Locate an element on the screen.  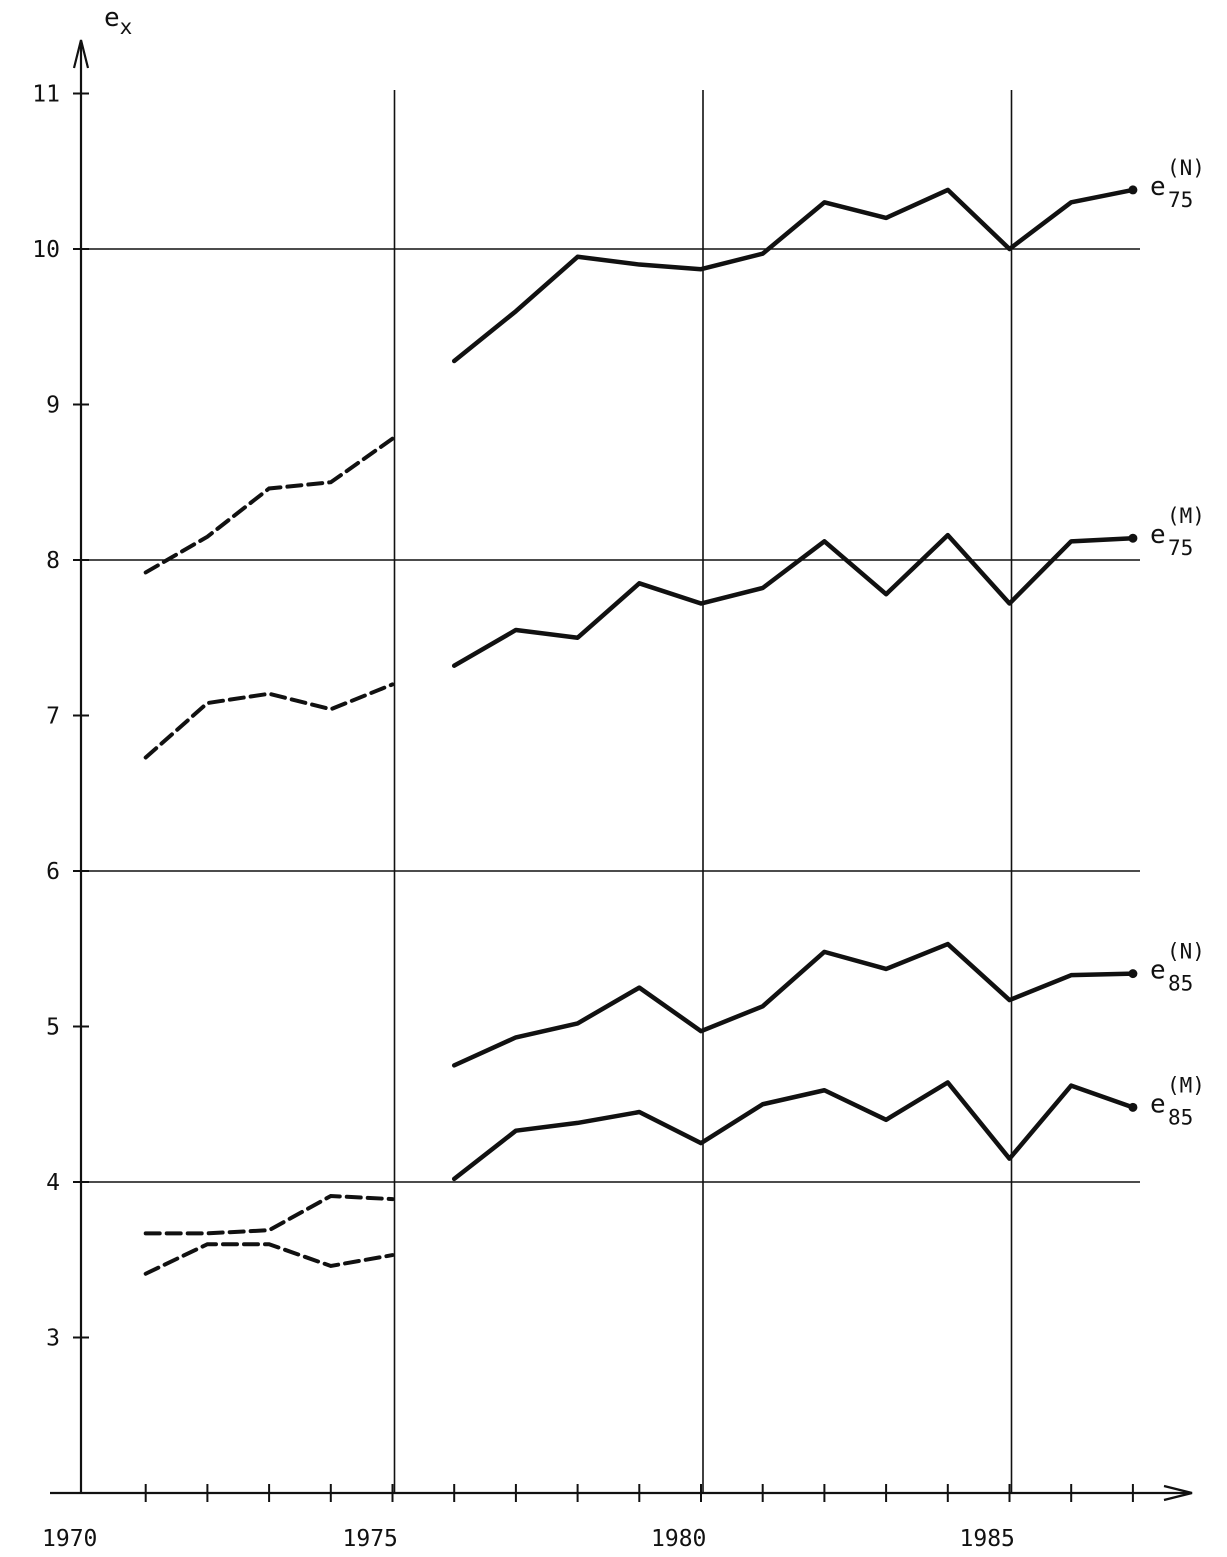
y-tick-label: 5 is located at coordinates (53, 1028).